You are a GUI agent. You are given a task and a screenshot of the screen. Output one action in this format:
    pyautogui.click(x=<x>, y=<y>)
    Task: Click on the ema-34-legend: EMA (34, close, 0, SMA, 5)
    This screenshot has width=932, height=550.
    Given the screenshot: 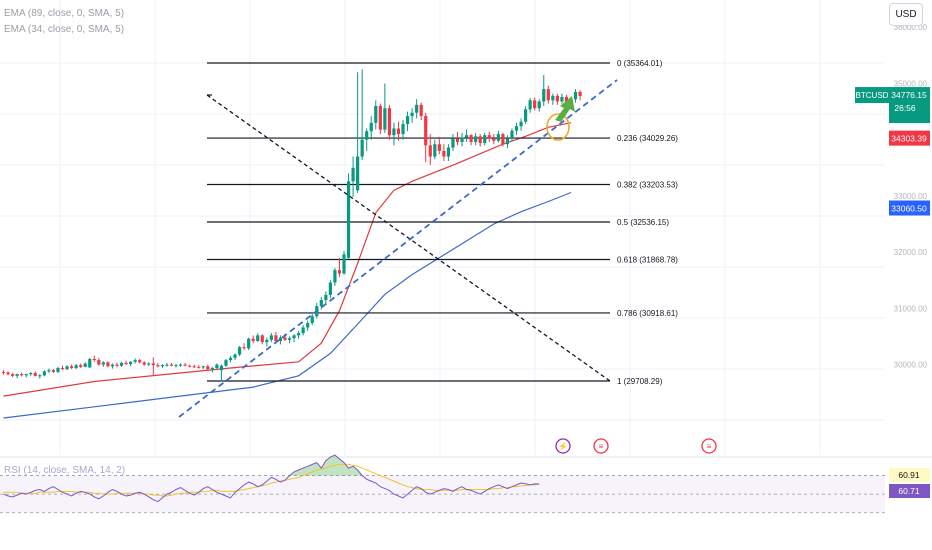 What is the action you would take?
    pyautogui.click(x=64, y=29)
    